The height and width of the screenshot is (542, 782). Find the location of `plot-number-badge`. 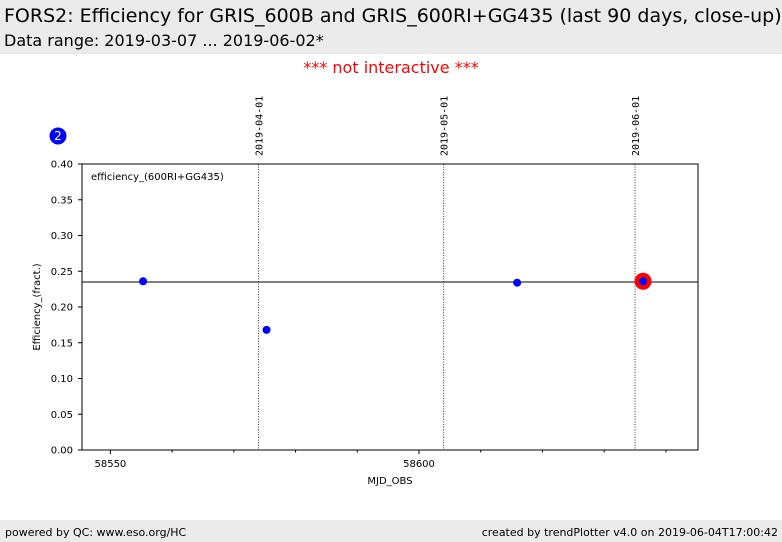

plot-number-badge is located at coordinates (58, 136).